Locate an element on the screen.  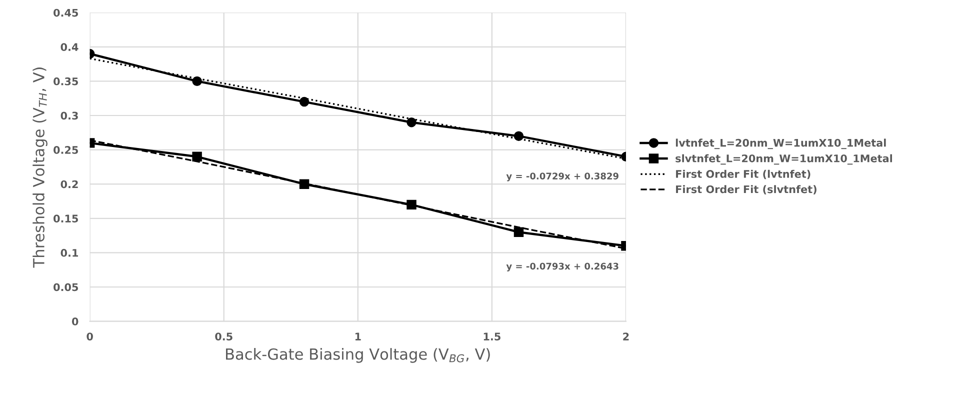
y-tick-label: 0.45 is located at coordinates (66, 12).